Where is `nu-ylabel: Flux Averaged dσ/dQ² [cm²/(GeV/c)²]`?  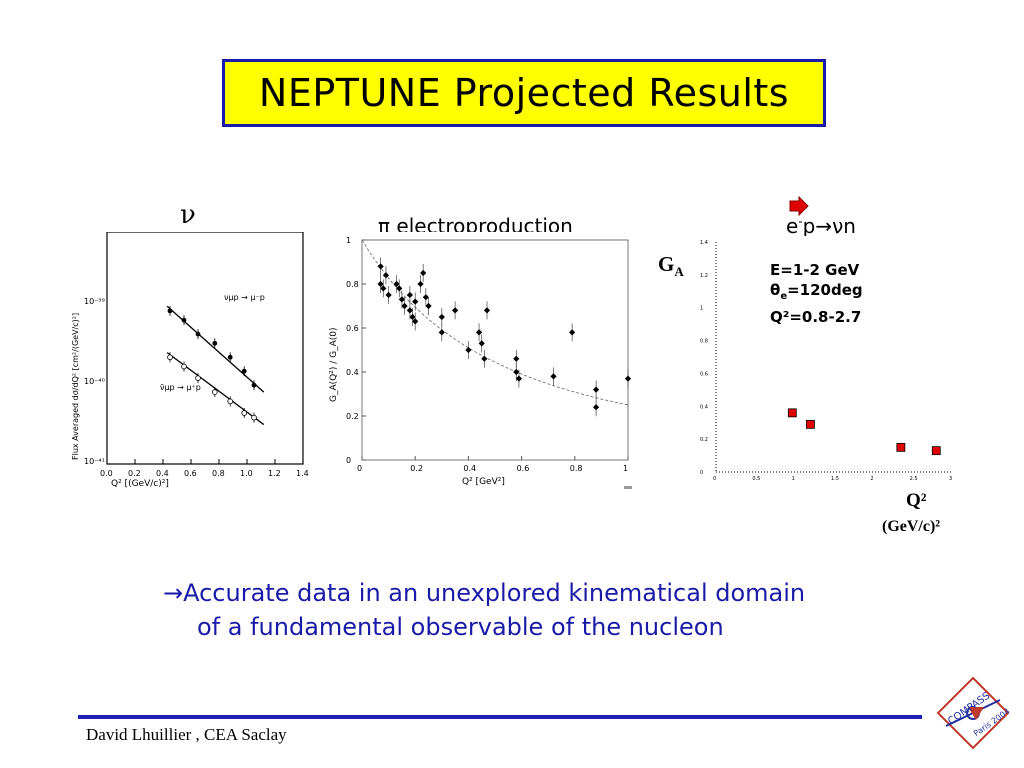
nu-ylabel: Flux Averaged dσ/dQ² [cm²/(GeV/c)²] is located at coordinates (75, 386).